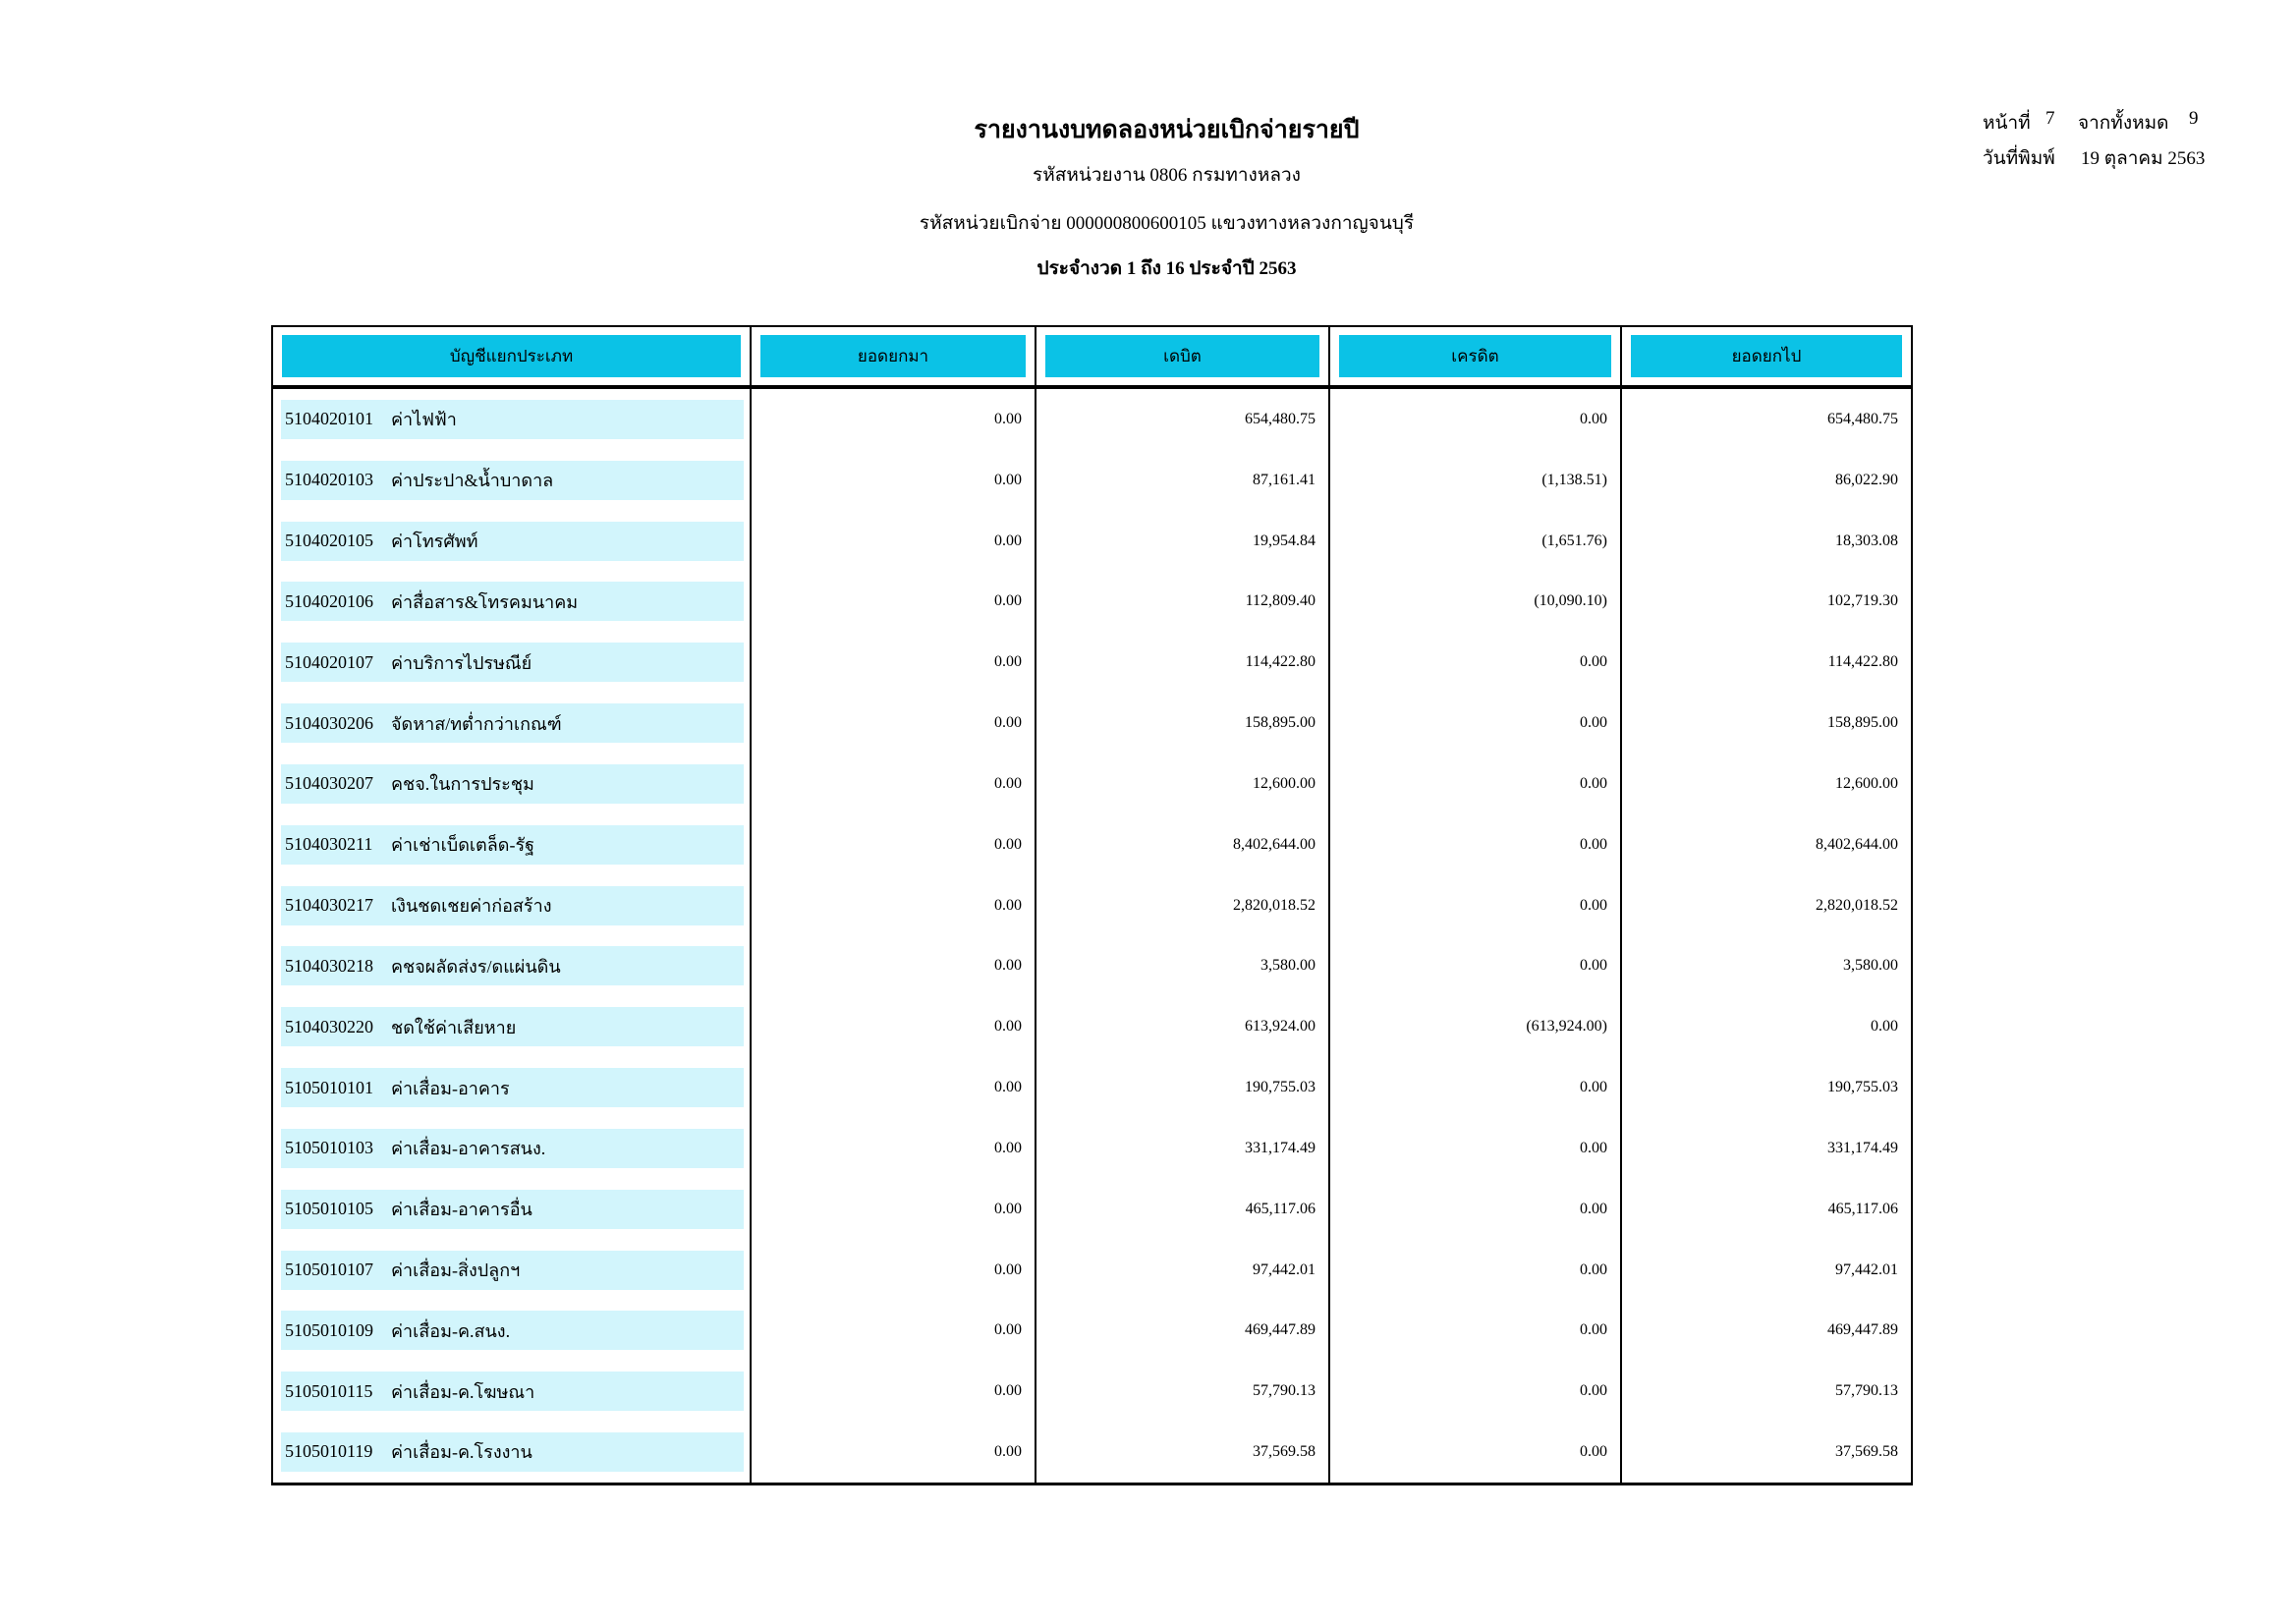 The image size is (2296, 1624). What do you see at coordinates (1862, 601) in the screenshot?
I see `closing-balance-cell: 102,719.30` at bounding box center [1862, 601].